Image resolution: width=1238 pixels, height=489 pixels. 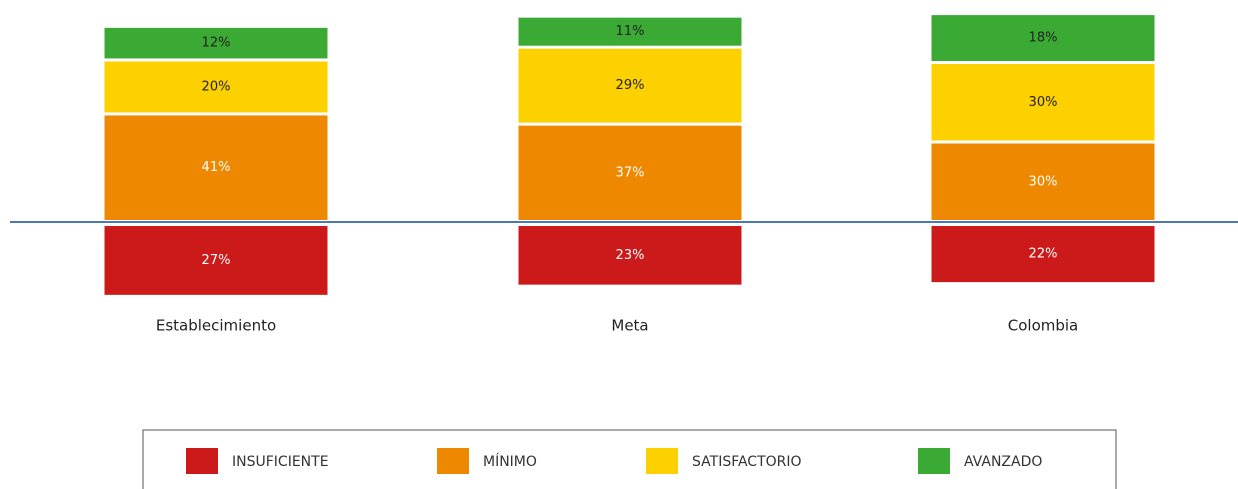 I want to click on x-tick-label: Colombia, so click(x=1043, y=326).